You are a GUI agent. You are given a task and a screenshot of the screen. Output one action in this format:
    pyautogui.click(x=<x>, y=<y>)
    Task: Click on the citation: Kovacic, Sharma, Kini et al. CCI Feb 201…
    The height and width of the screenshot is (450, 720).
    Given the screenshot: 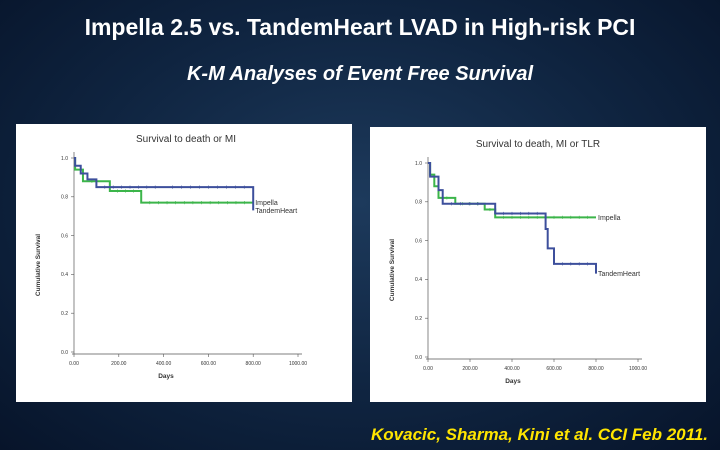 What is the action you would take?
    pyautogui.click(x=539, y=434)
    